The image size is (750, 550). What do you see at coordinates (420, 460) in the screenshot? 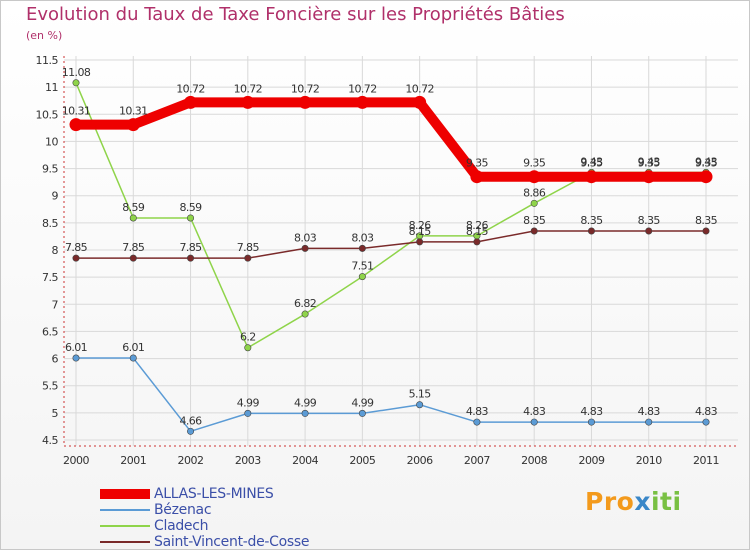
I see `x-tick-label: 2006` at bounding box center [420, 460].